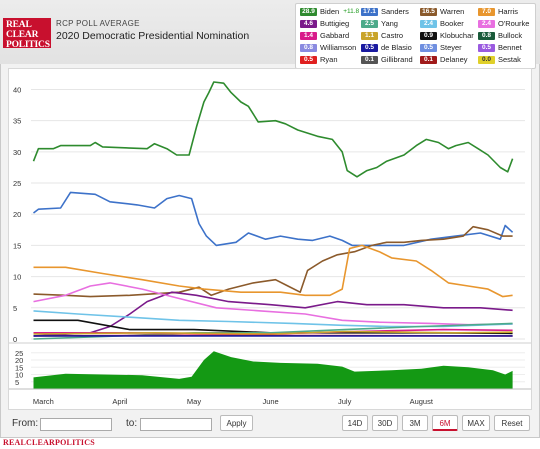  I want to click on x-tick-label: August, so click(422, 401).